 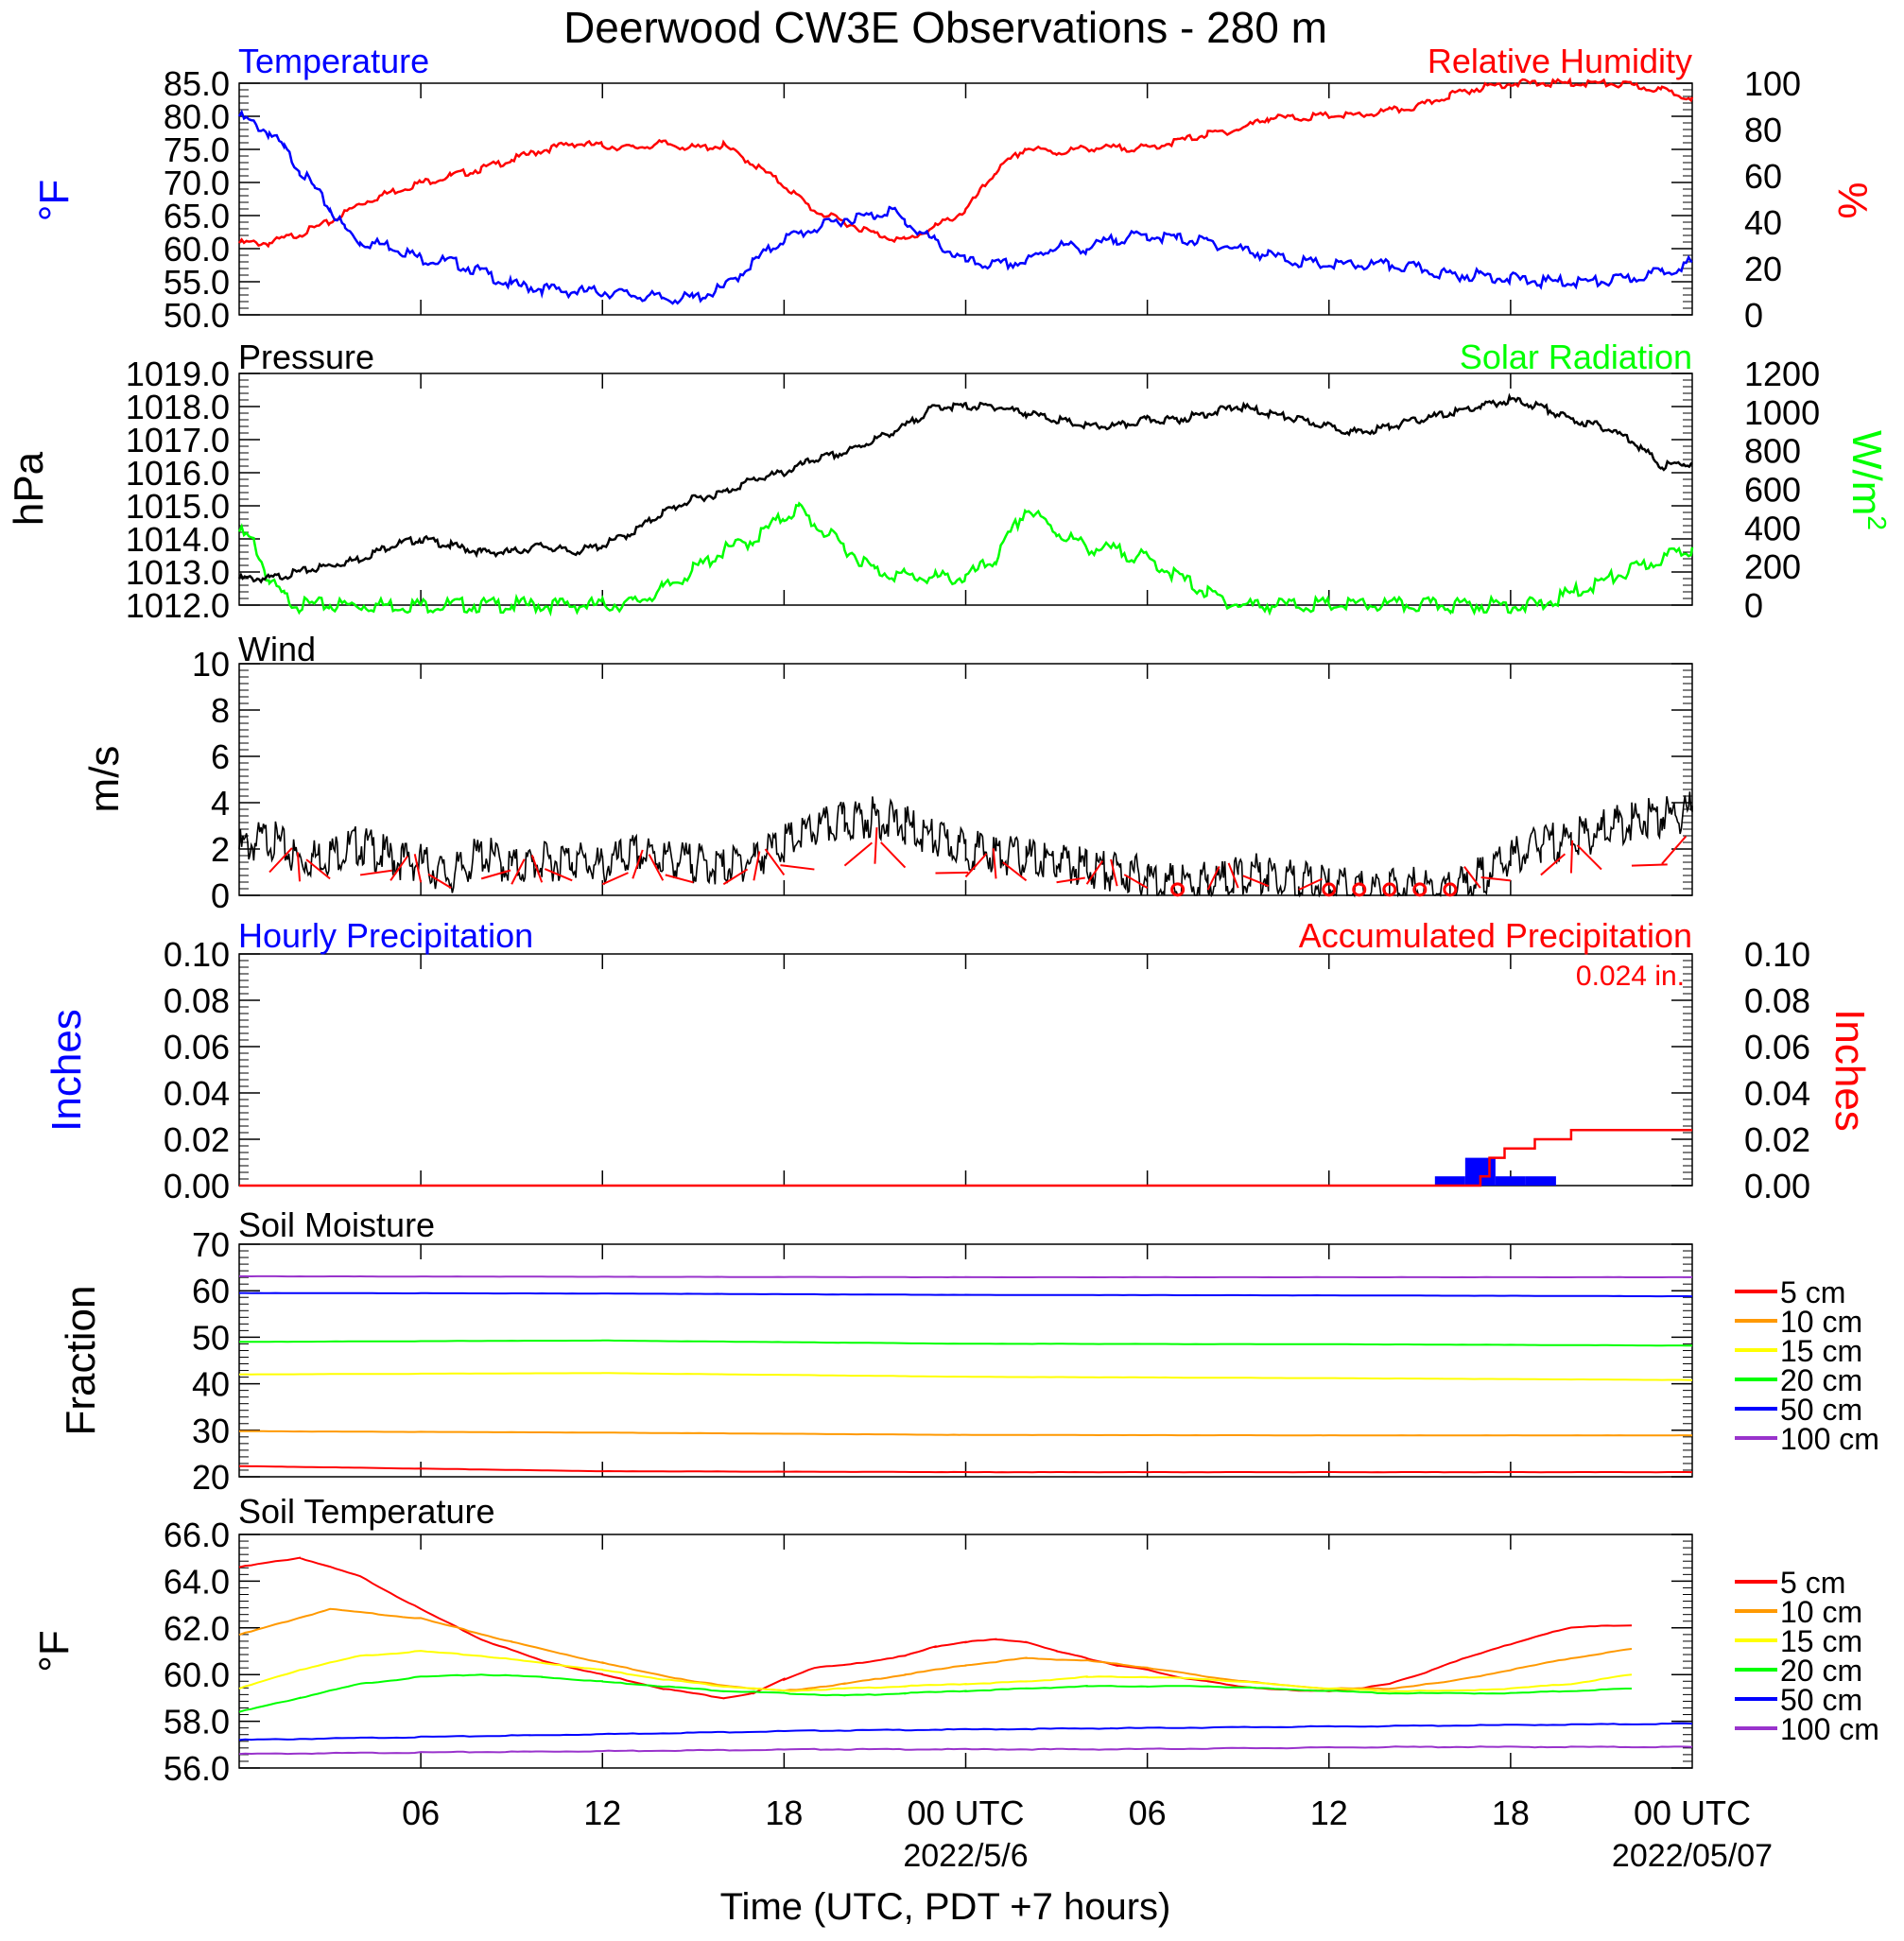 I want to click on y2-tick-label: 20, so click(x=1763, y=269).